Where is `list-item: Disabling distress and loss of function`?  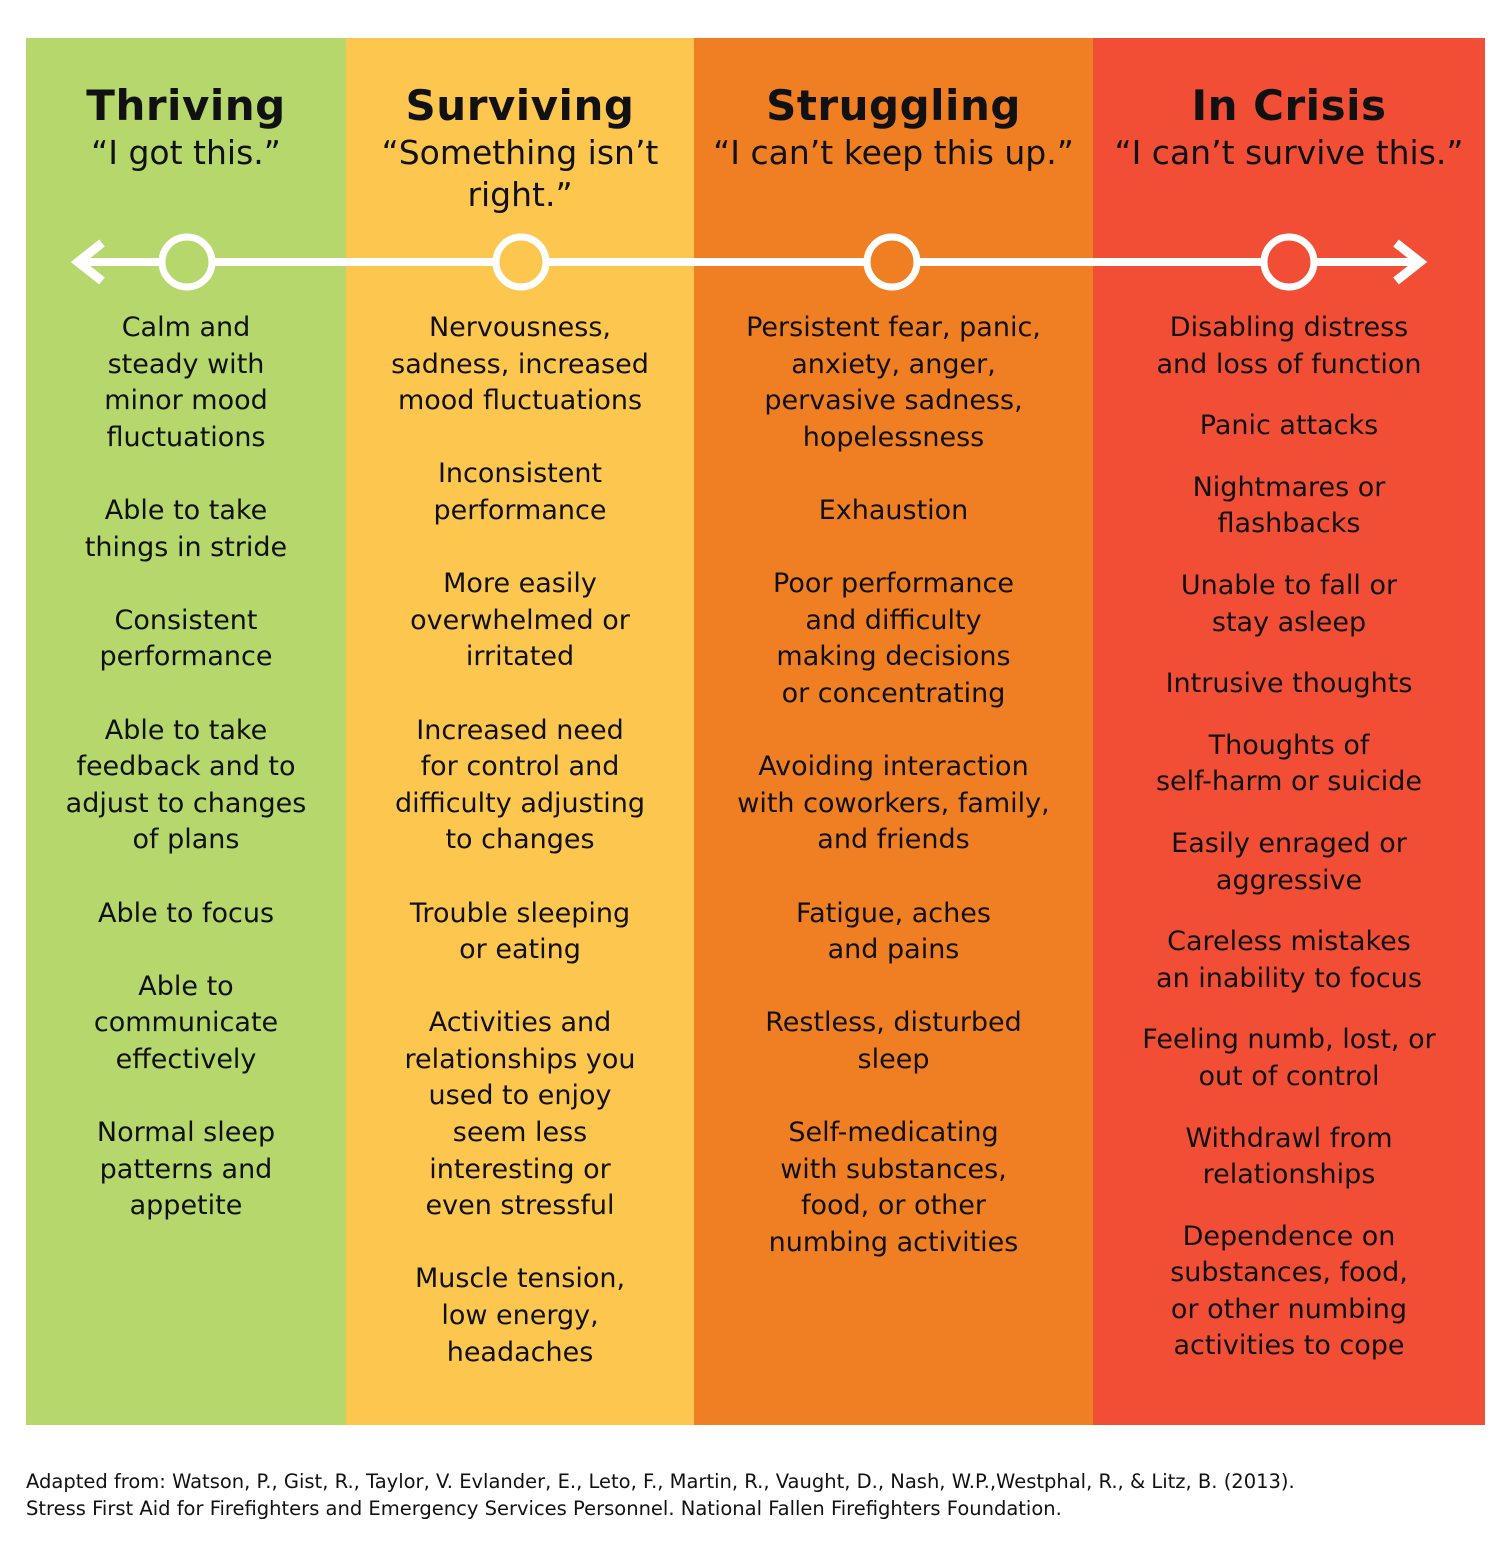 list-item: Disabling distress and loss of function is located at coordinates (1289, 346).